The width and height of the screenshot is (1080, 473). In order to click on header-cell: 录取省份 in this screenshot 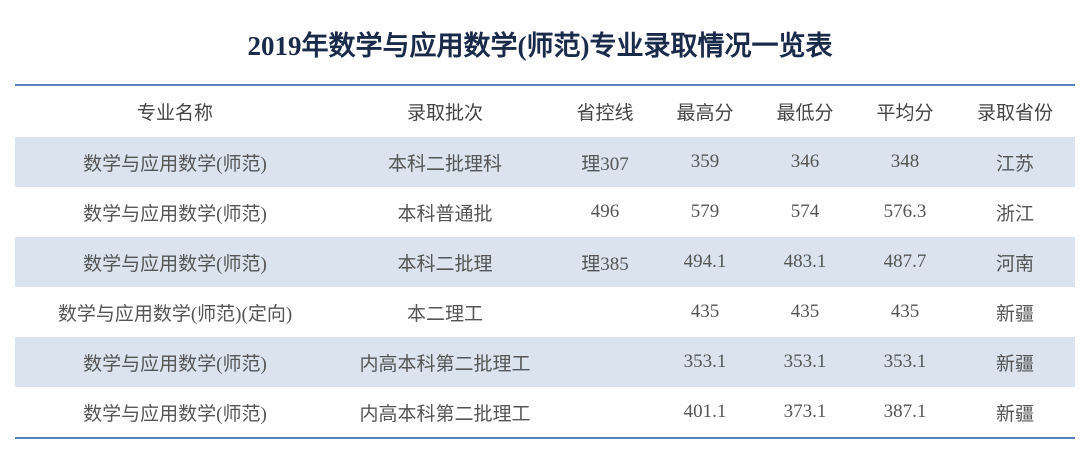, I will do `click(1014, 113)`.